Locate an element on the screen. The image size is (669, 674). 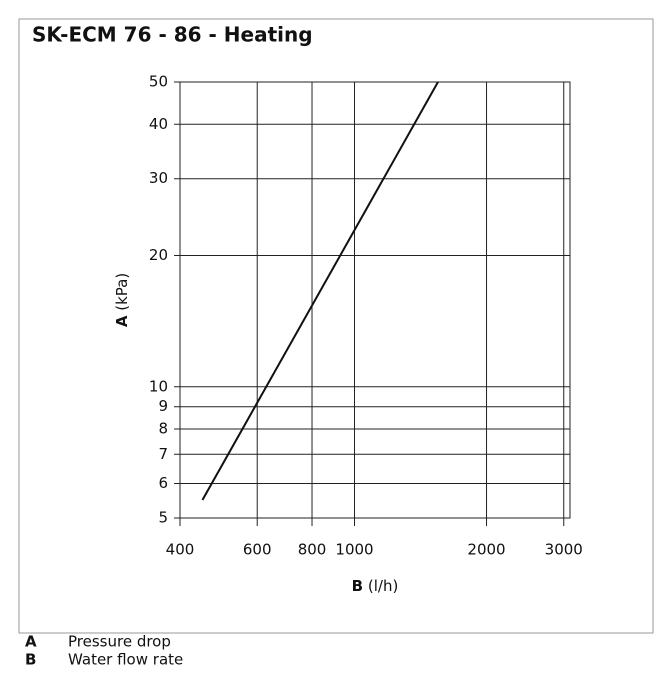
y-tick-label: 5 is located at coordinates (163, 518).